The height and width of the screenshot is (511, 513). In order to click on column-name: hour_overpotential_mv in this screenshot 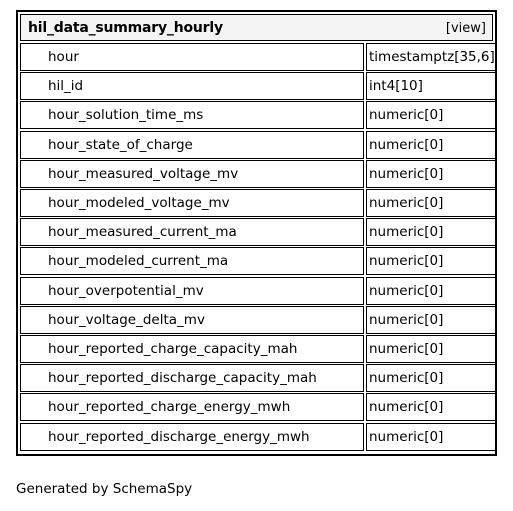, I will do `click(192, 290)`.